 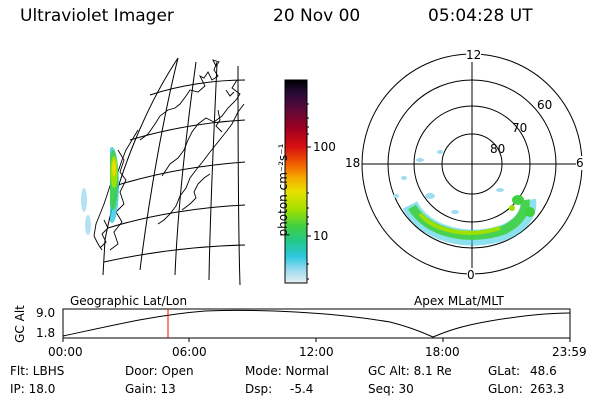 I want to click on gc-alt-curve, so click(x=316, y=323).